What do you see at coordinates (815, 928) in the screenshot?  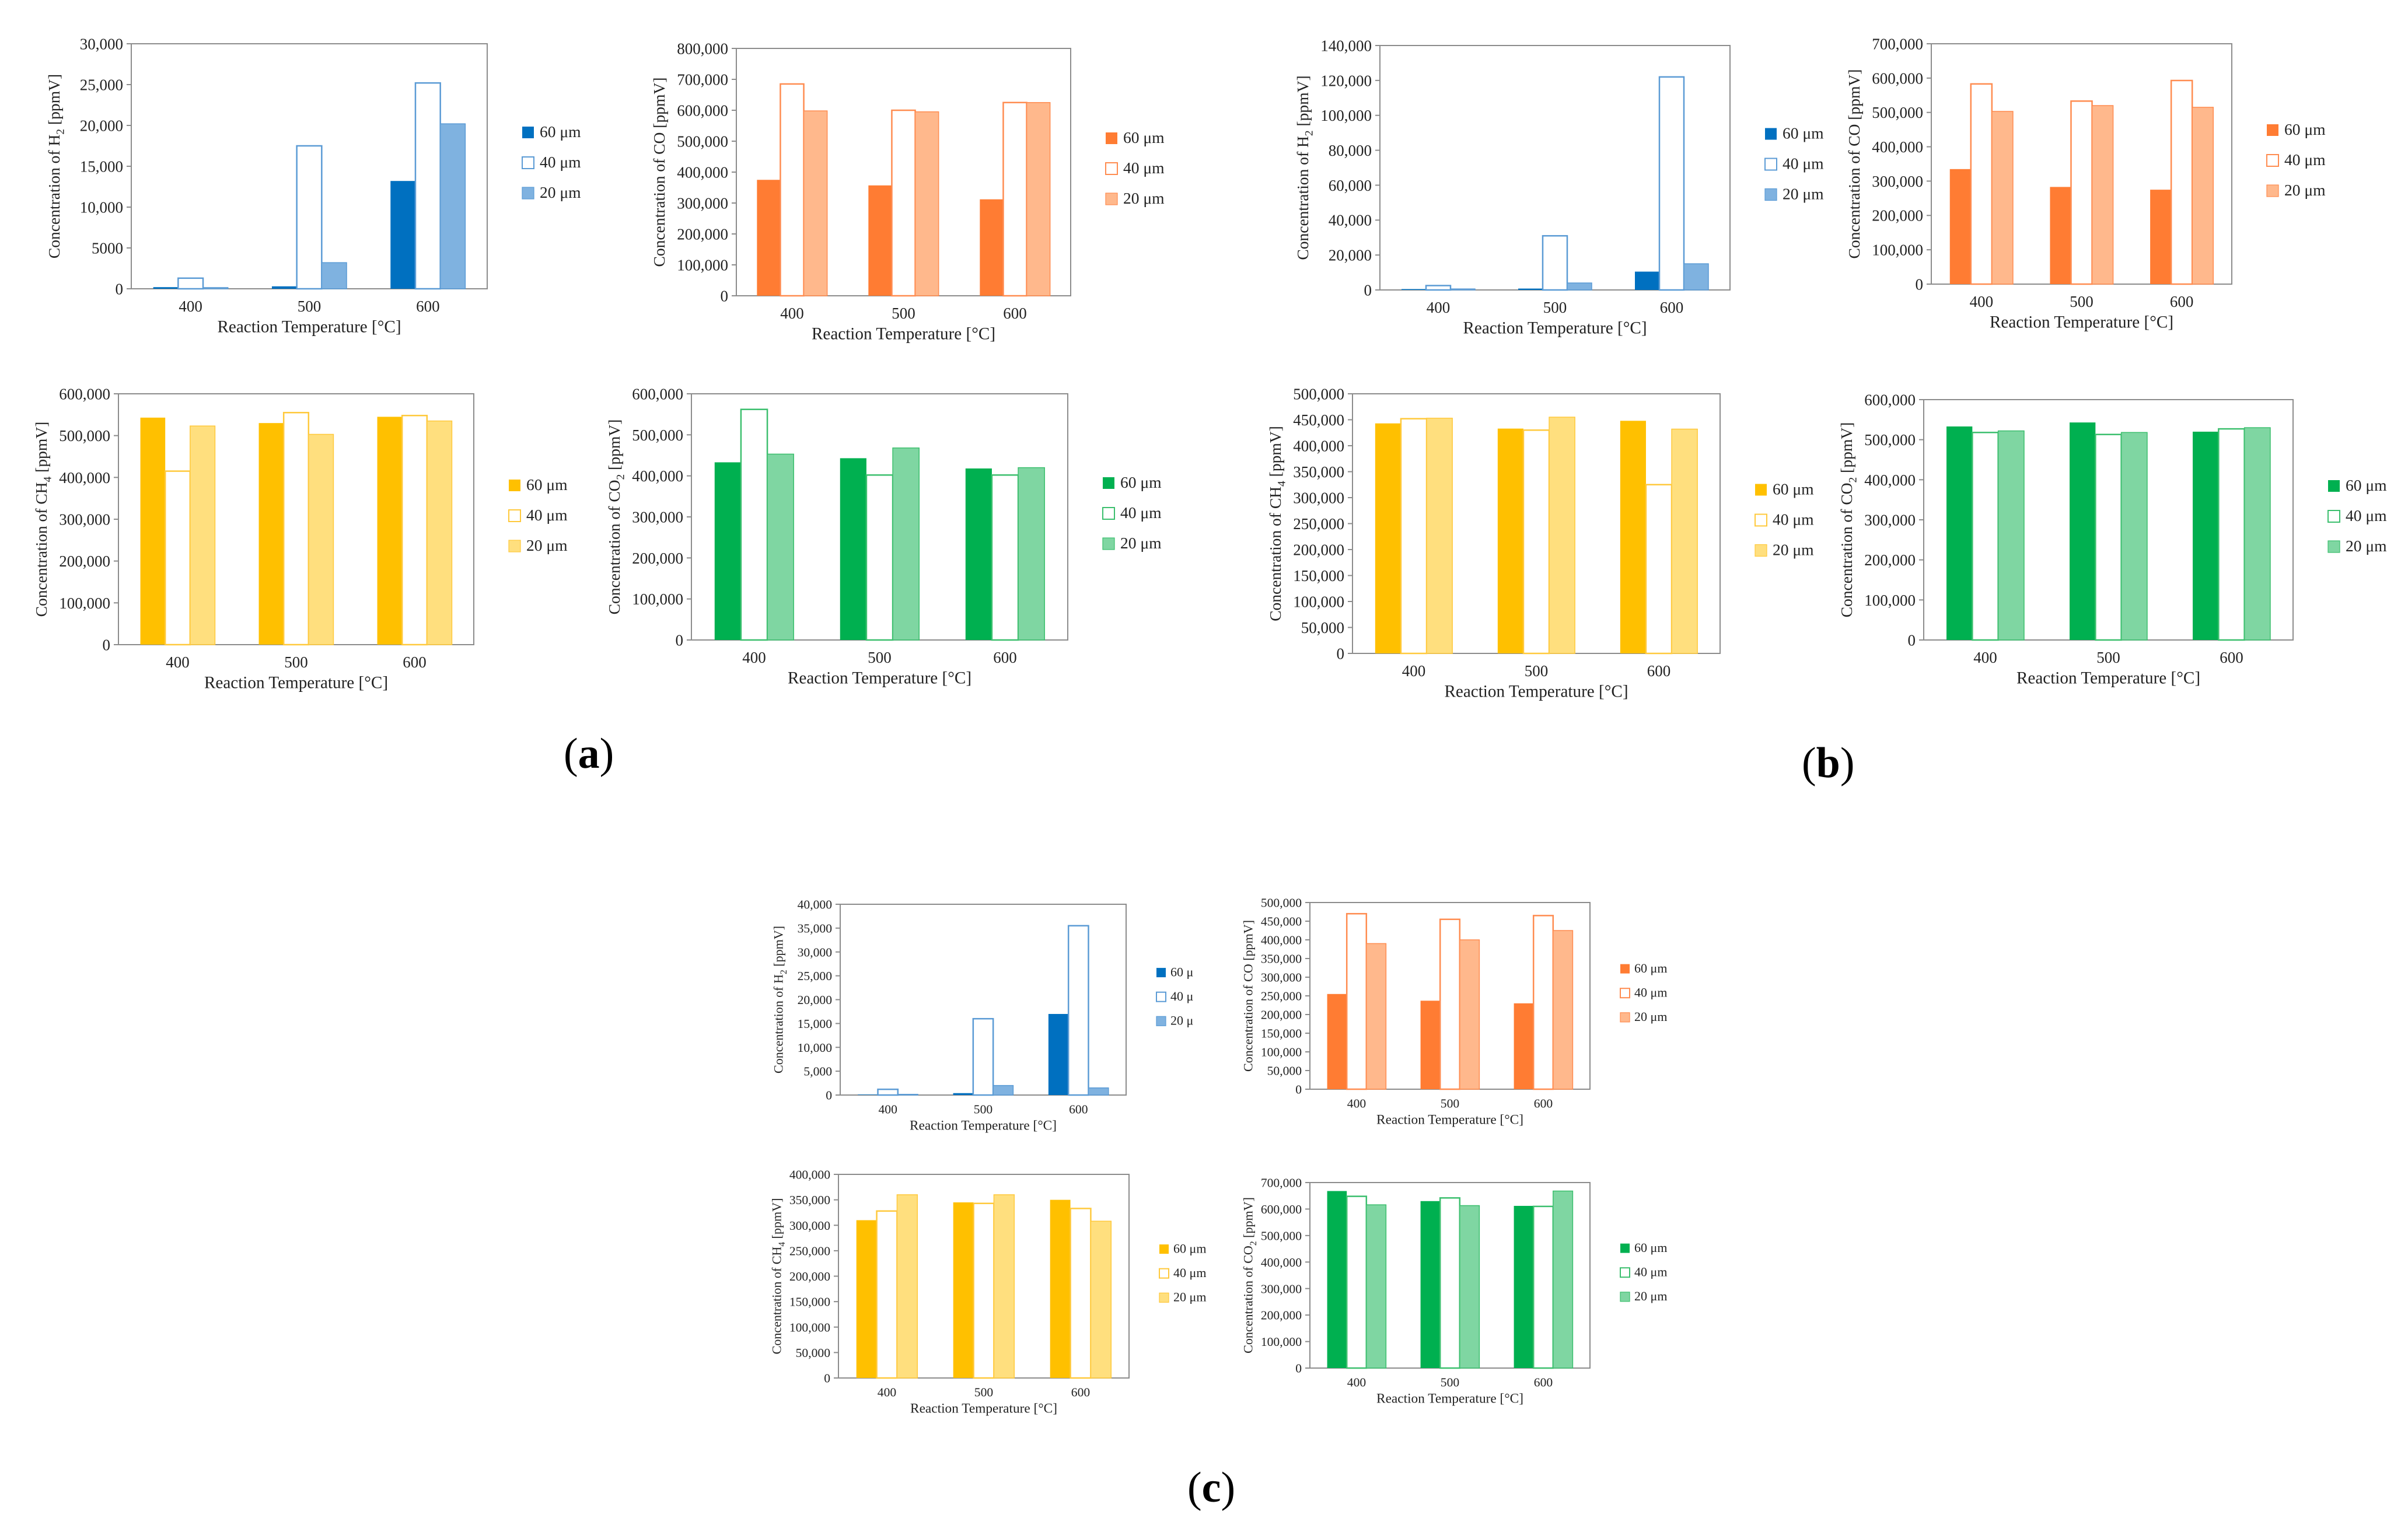 I see `y-tick-label: 35,000` at bounding box center [815, 928].